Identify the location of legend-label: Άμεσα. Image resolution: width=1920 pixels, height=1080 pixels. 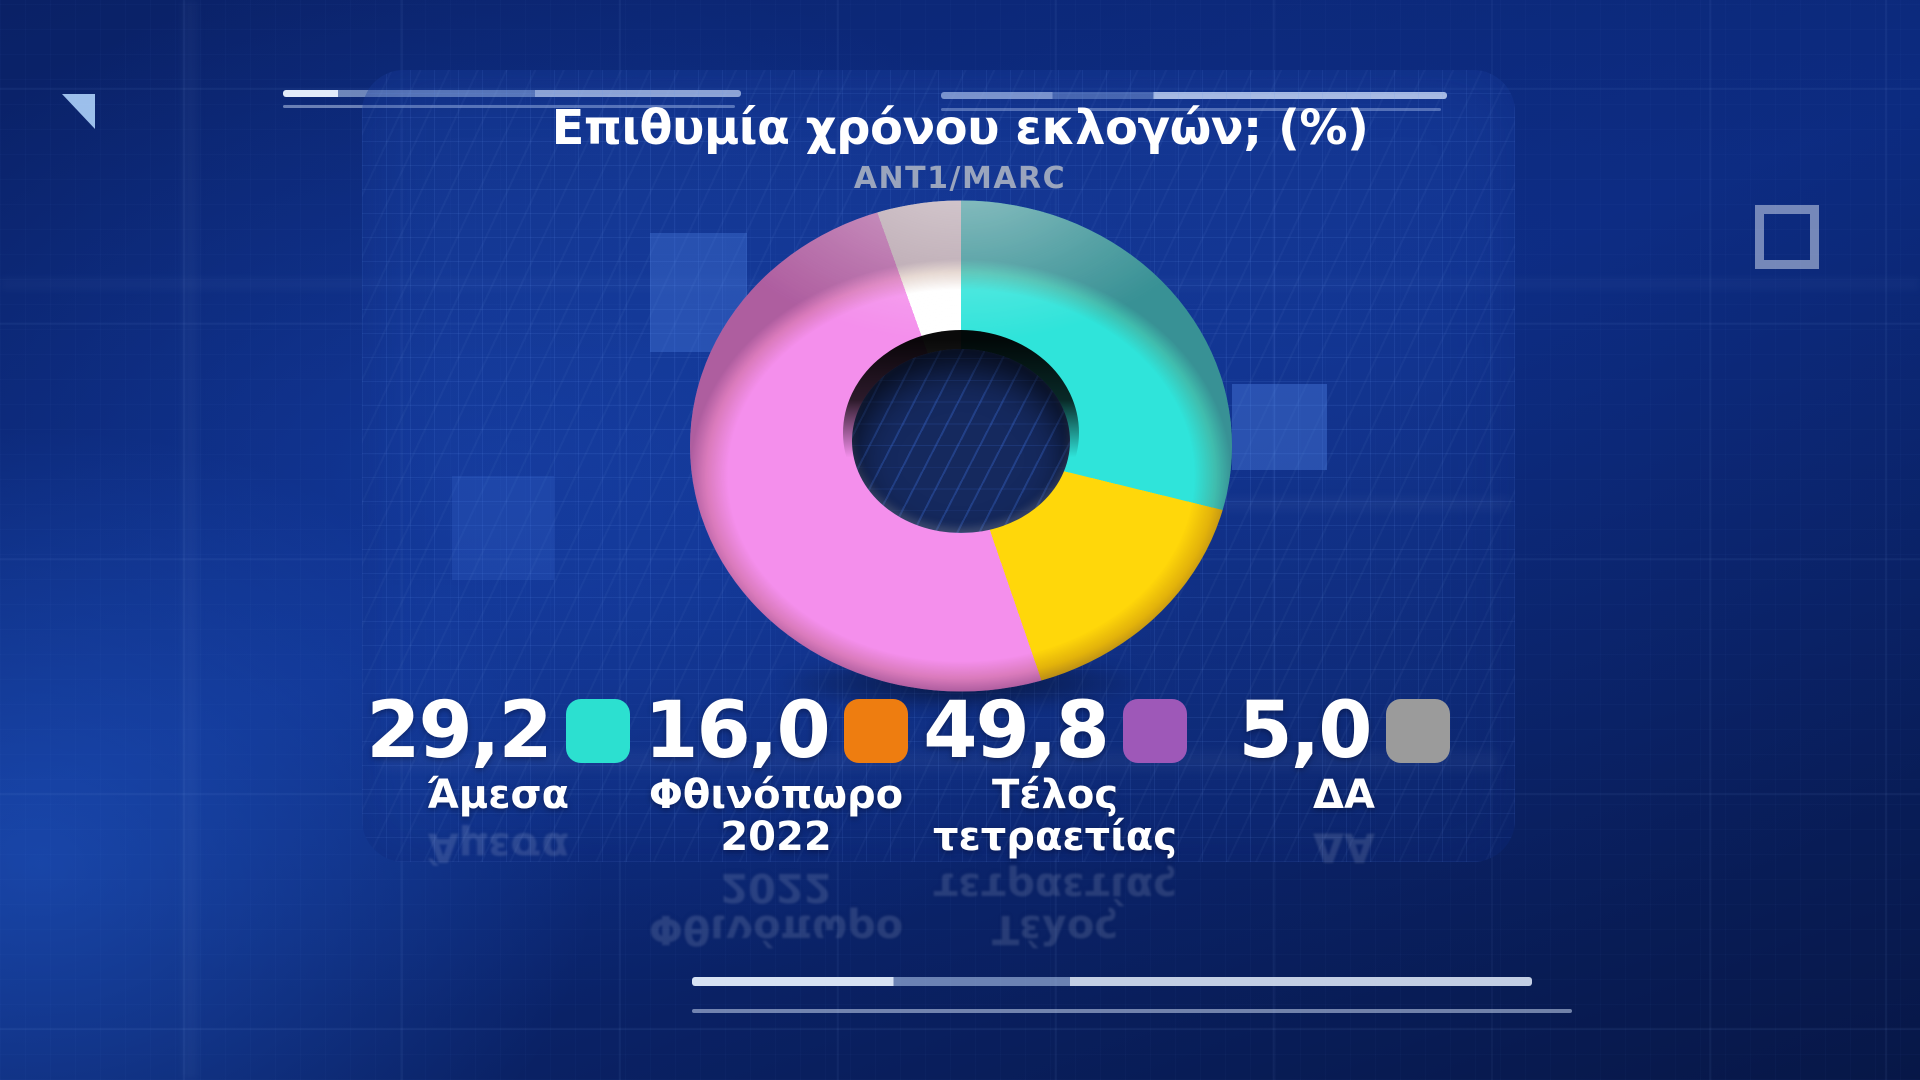
(498, 795).